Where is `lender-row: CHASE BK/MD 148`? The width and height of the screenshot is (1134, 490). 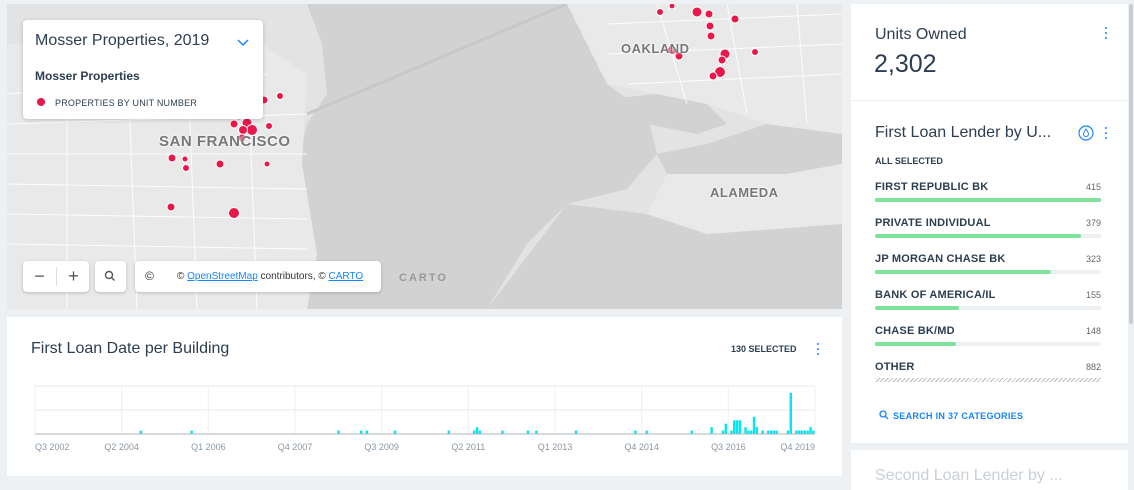
lender-row: CHASE BK/MD 148 is located at coordinates (988, 340).